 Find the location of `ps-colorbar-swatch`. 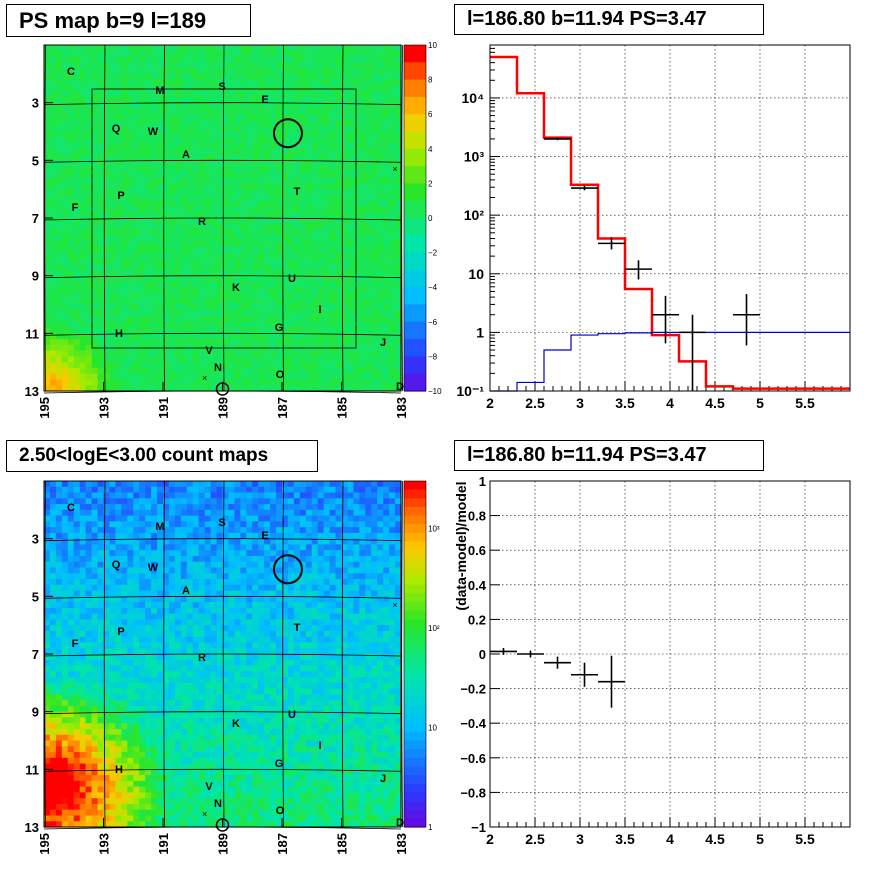

ps-colorbar-swatch is located at coordinates (415, 175).